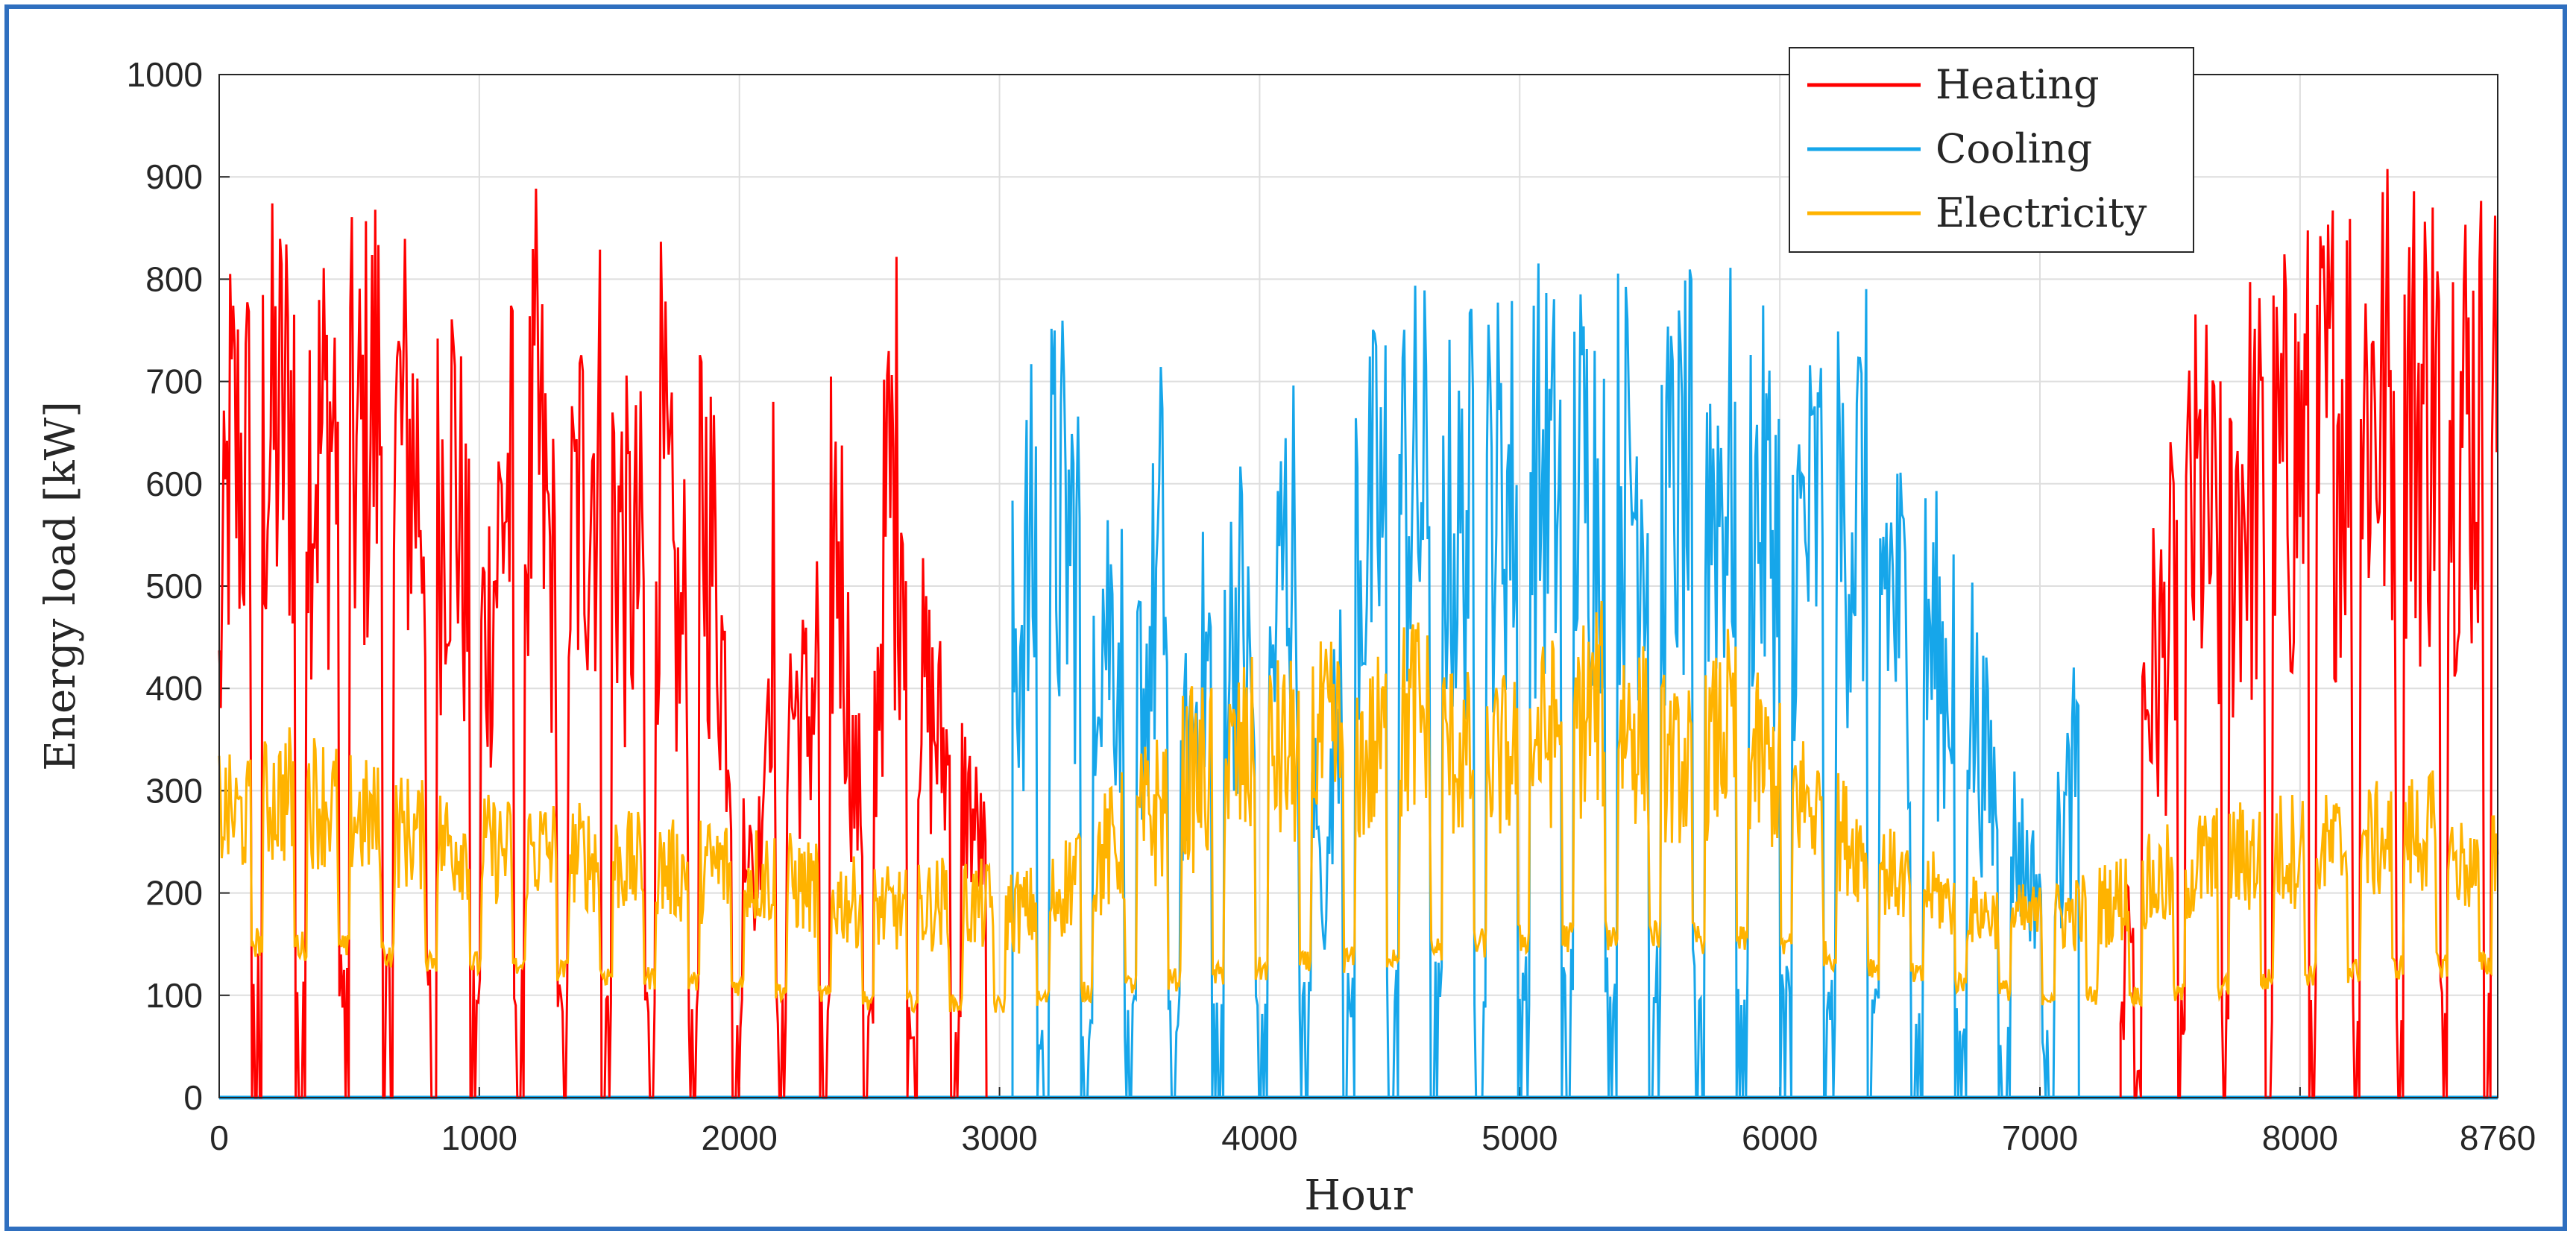 This screenshot has height=1243, width=2576. What do you see at coordinates (174, 278) in the screenshot?
I see `y-tick-label: 800` at bounding box center [174, 278].